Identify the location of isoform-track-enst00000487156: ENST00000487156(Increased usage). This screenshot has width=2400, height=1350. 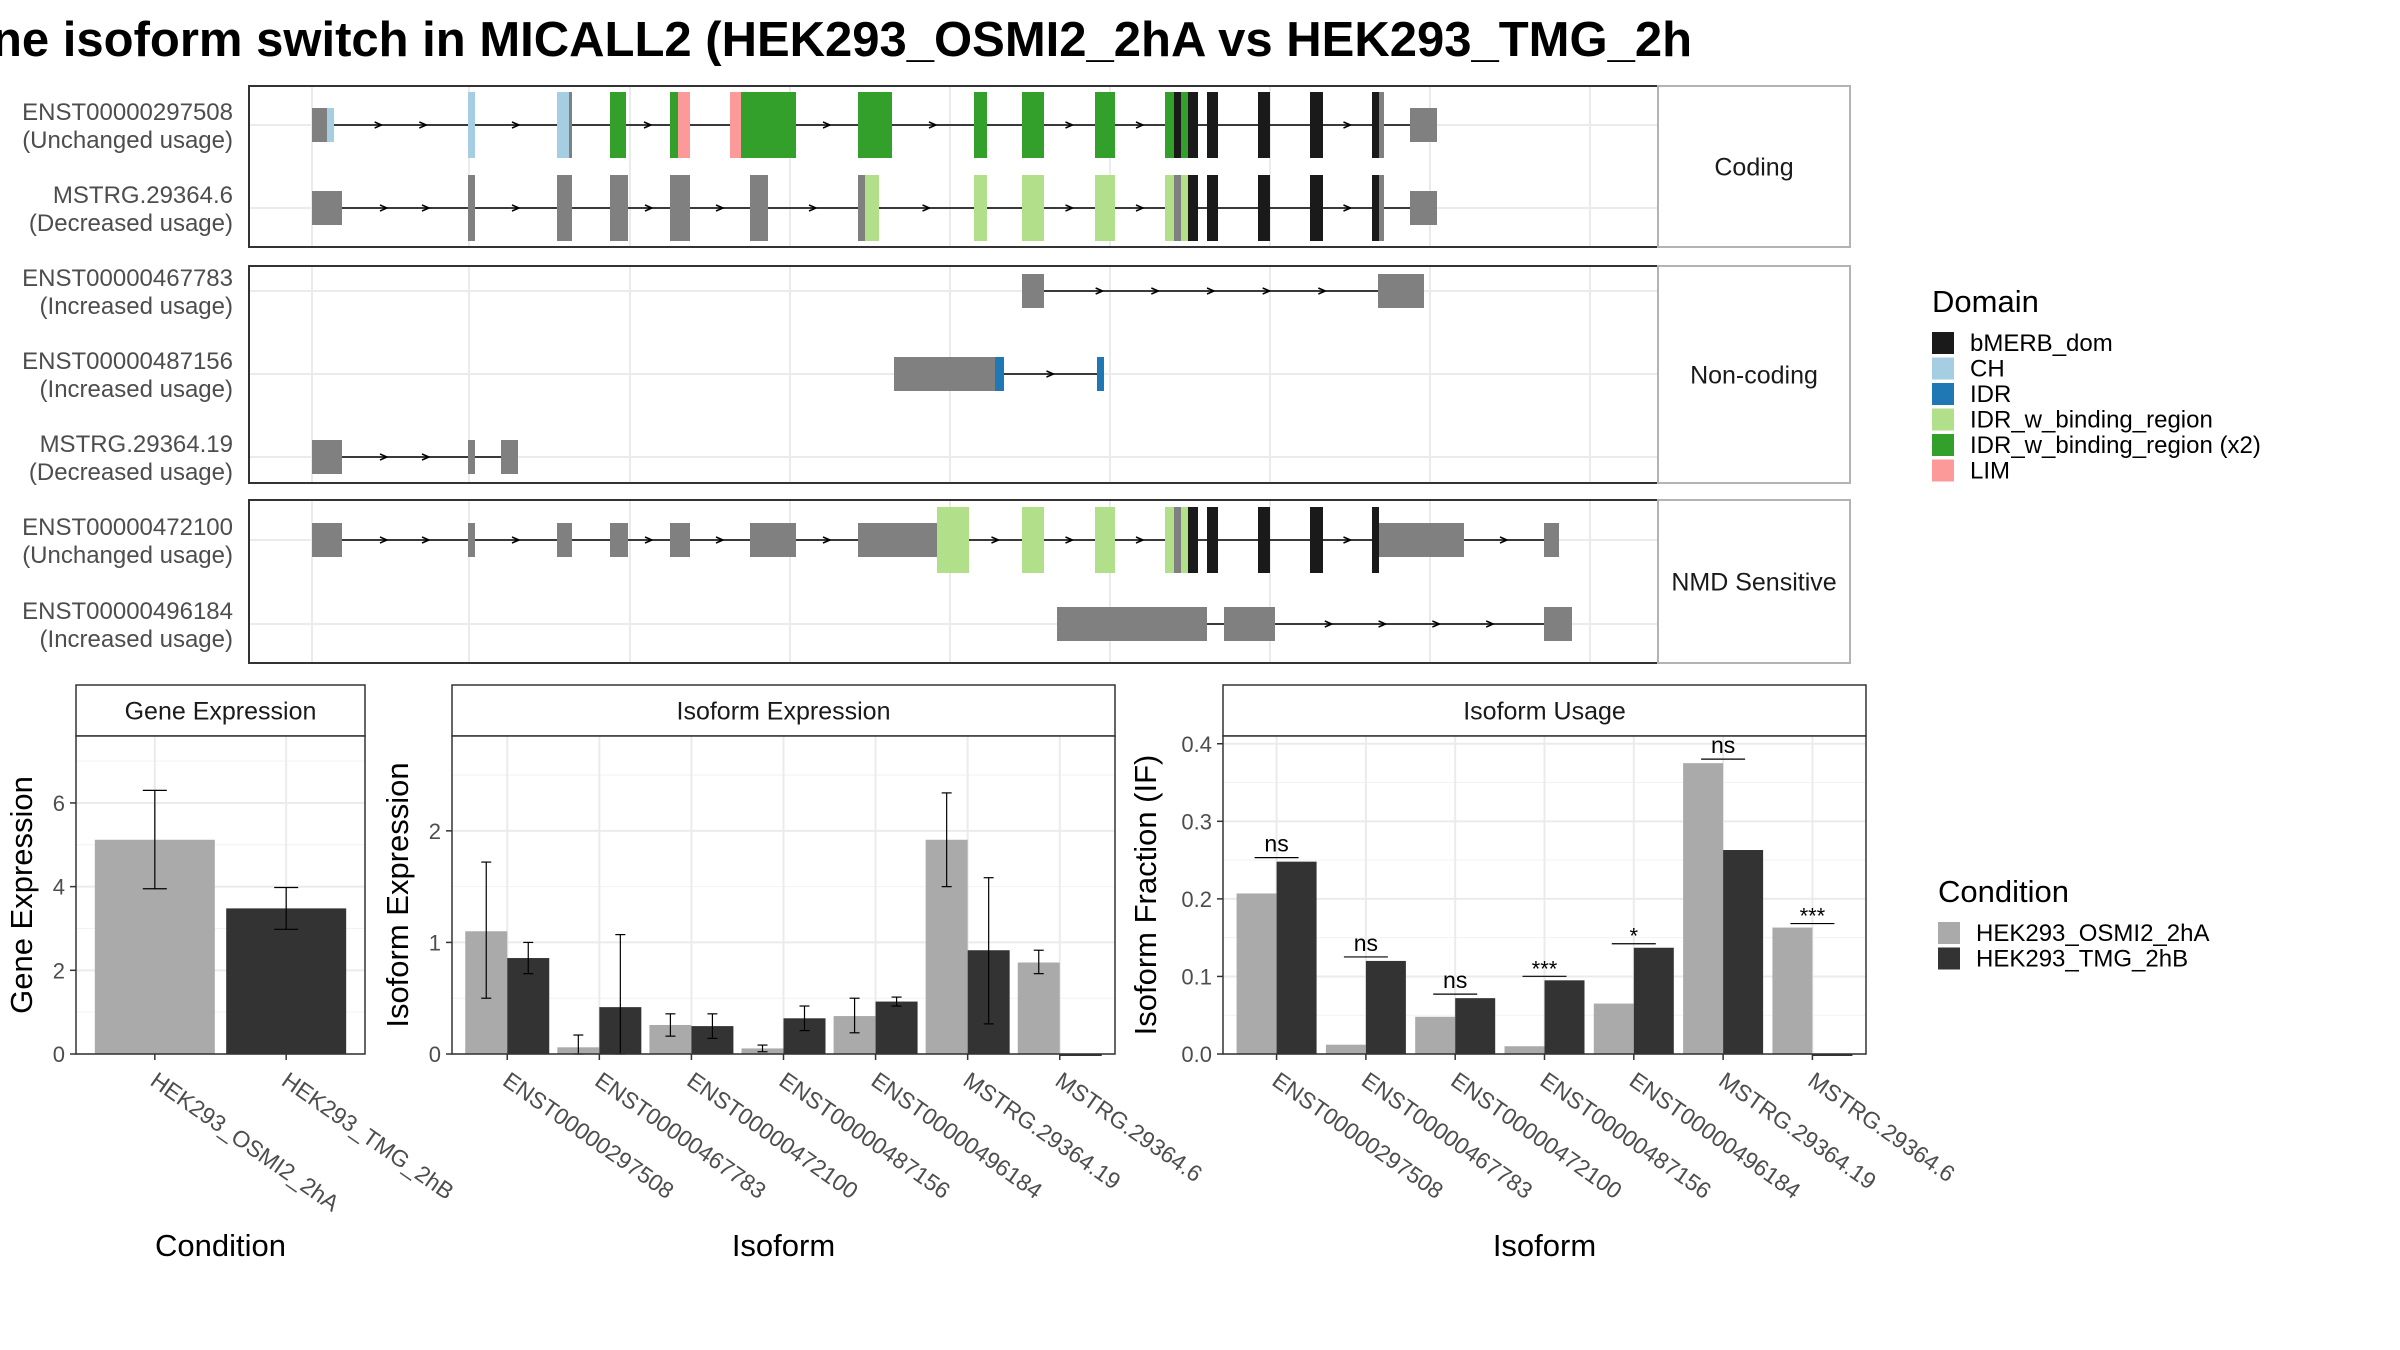
(563, 375).